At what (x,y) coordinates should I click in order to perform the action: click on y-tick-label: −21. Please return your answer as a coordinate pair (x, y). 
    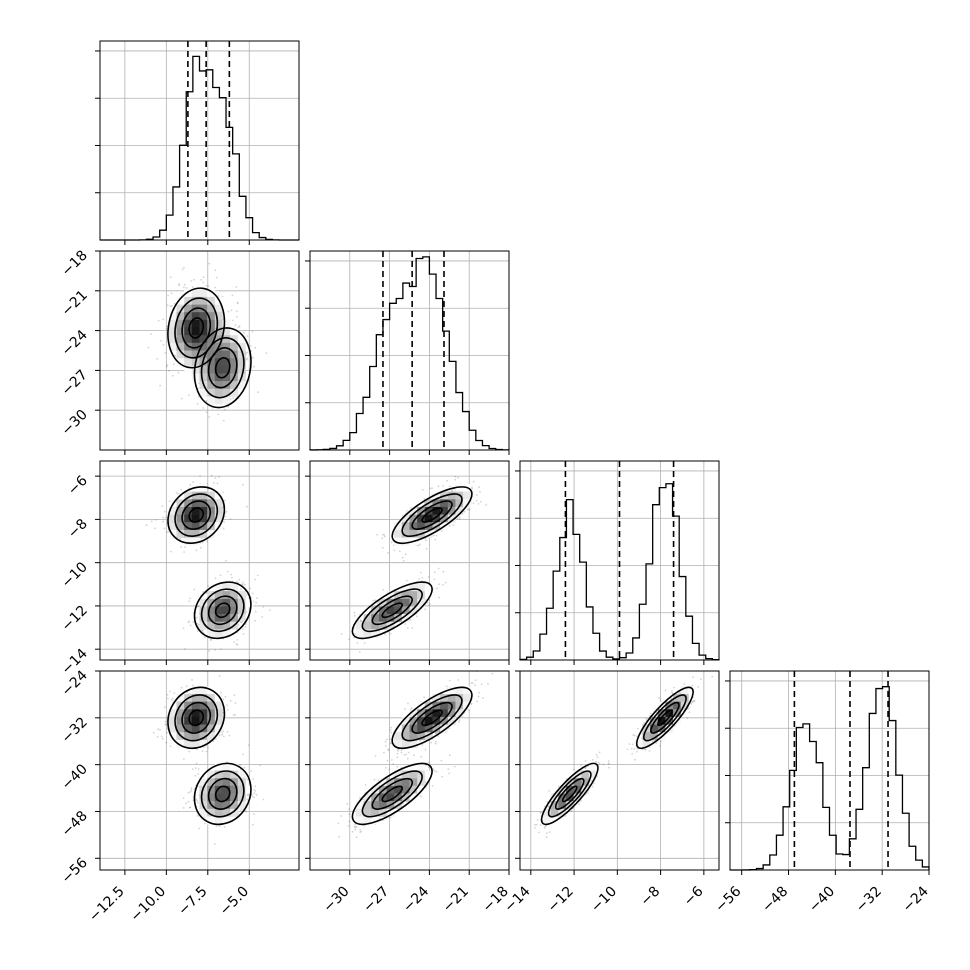
    Looking at the image, I should click on (75, 303).